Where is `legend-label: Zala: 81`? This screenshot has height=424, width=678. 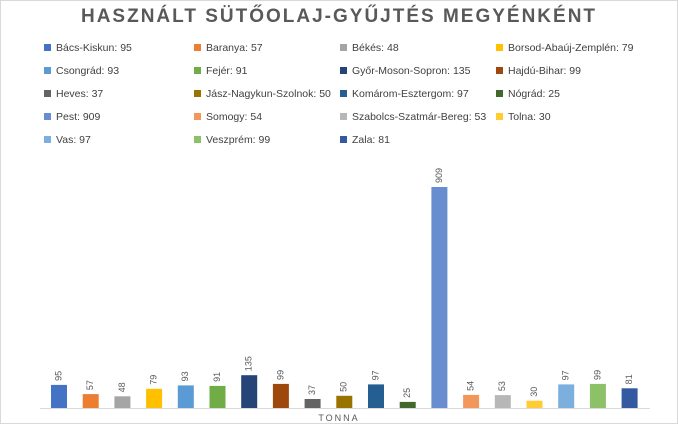 legend-label: Zala: 81 is located at coordinates (371, 140).